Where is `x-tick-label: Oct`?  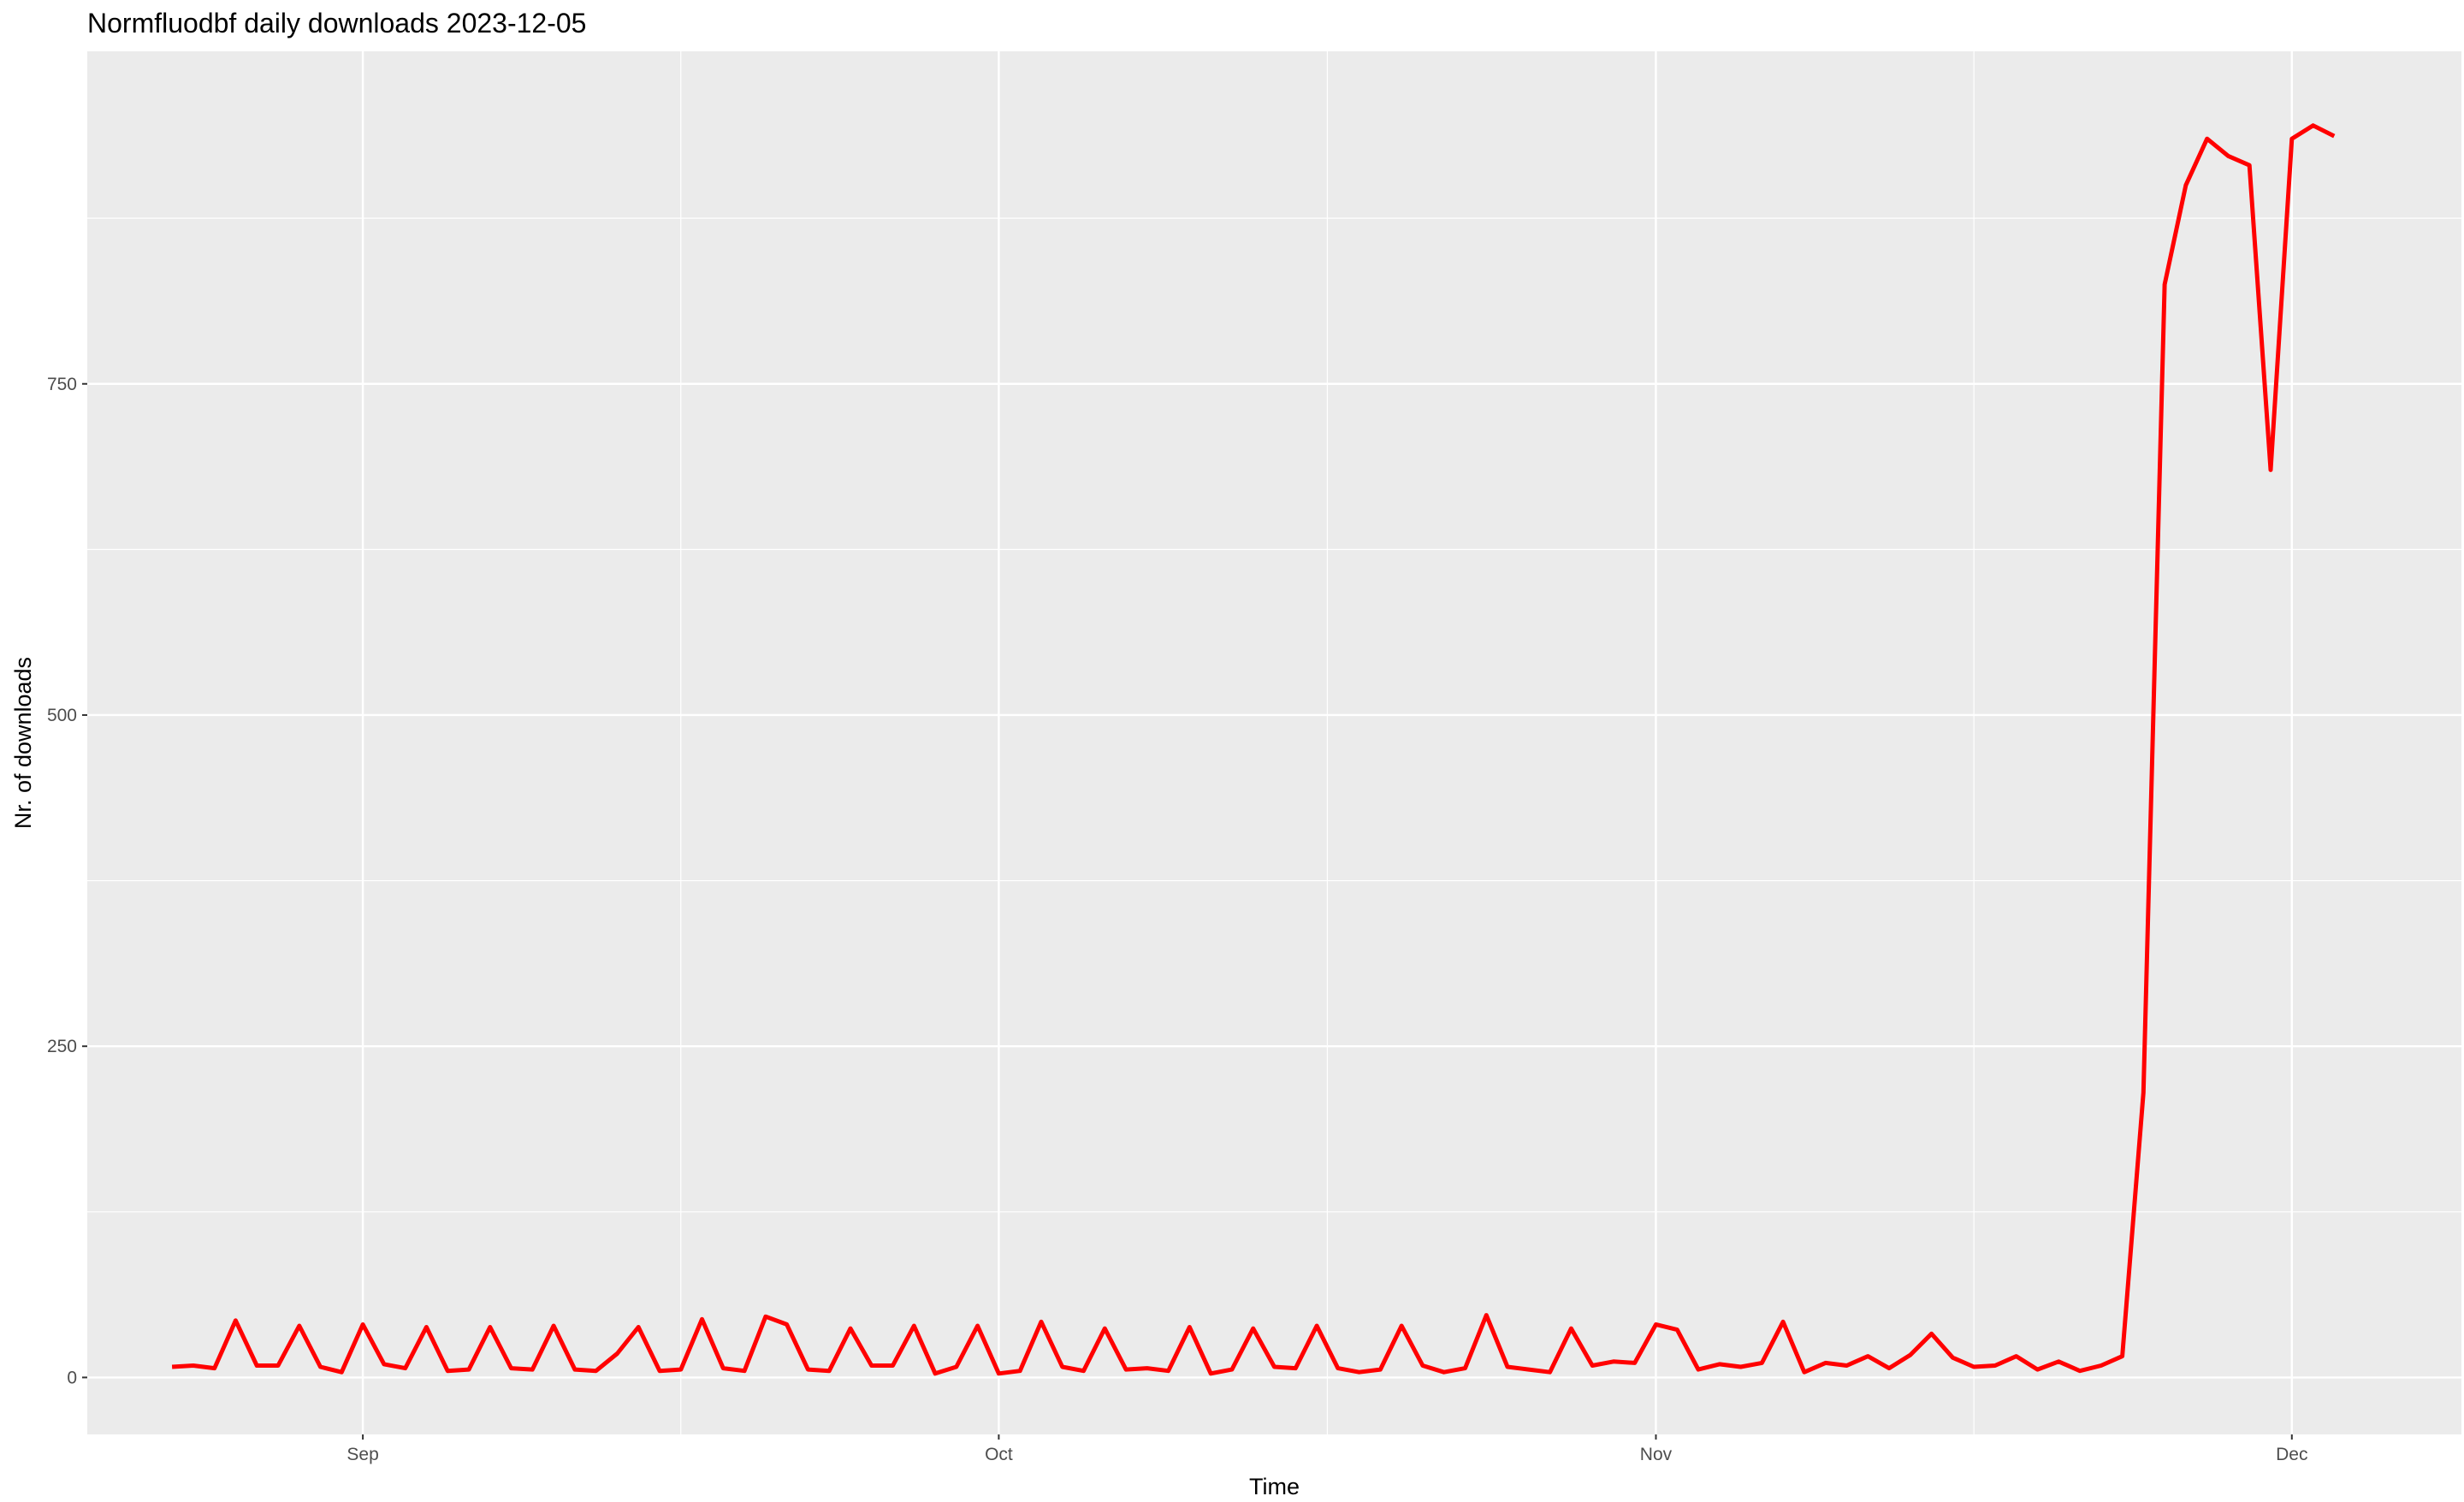
x-tick-label: Oct is located at coordinates (999, 1454).